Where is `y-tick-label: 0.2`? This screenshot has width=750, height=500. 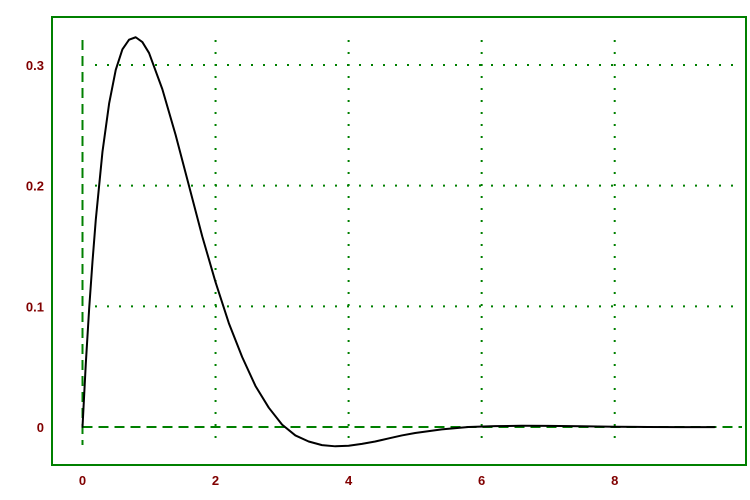
y-tick-label: 0.2 is located at coordinates (35, 186).